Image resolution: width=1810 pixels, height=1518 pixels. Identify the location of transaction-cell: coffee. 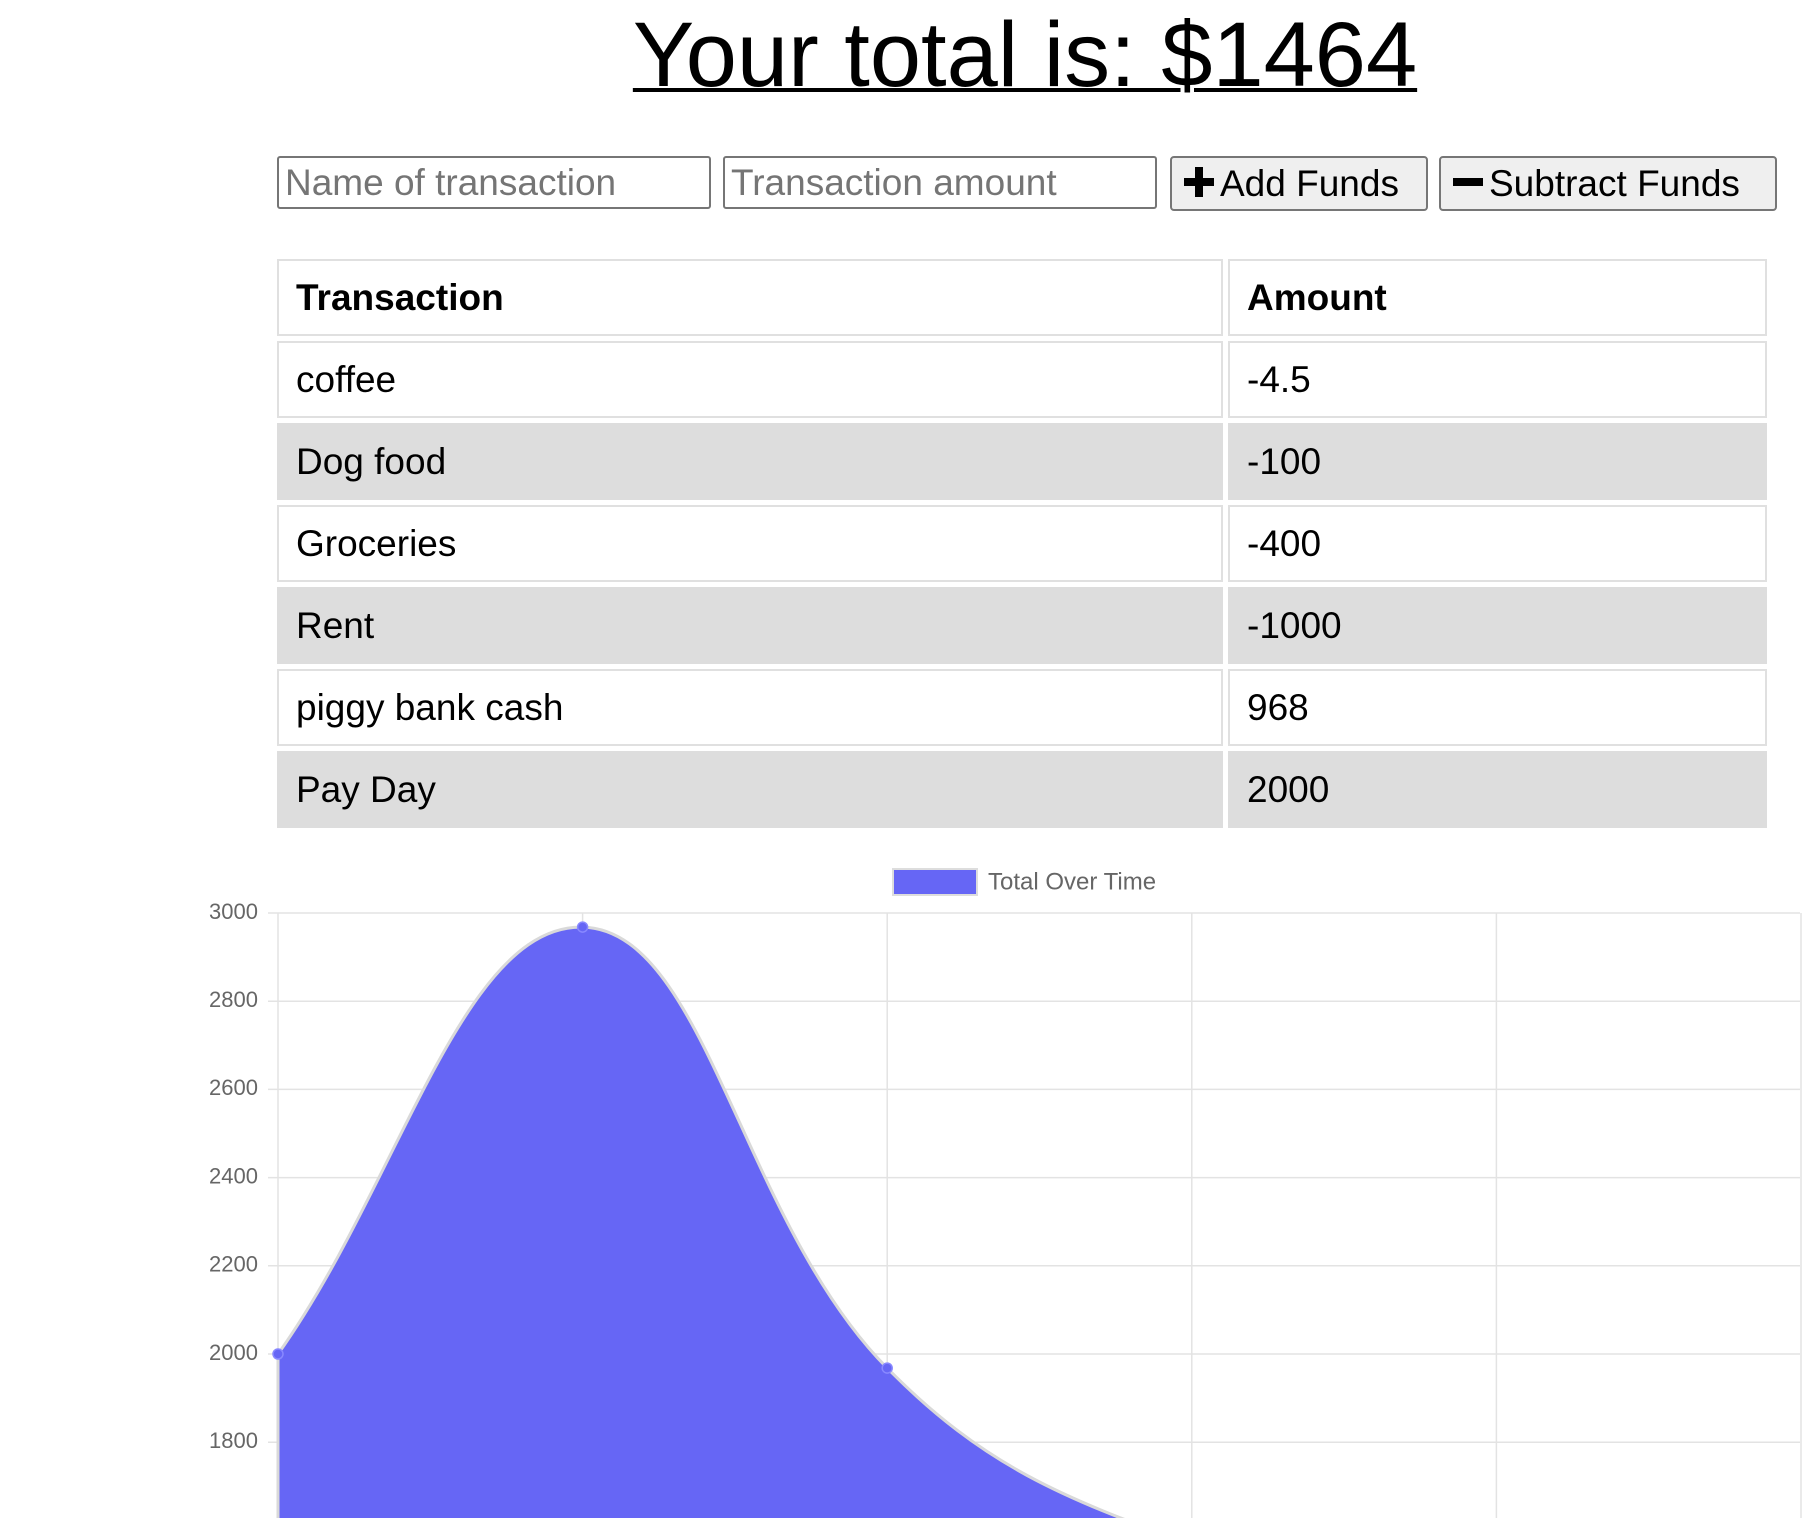
(750, 379).